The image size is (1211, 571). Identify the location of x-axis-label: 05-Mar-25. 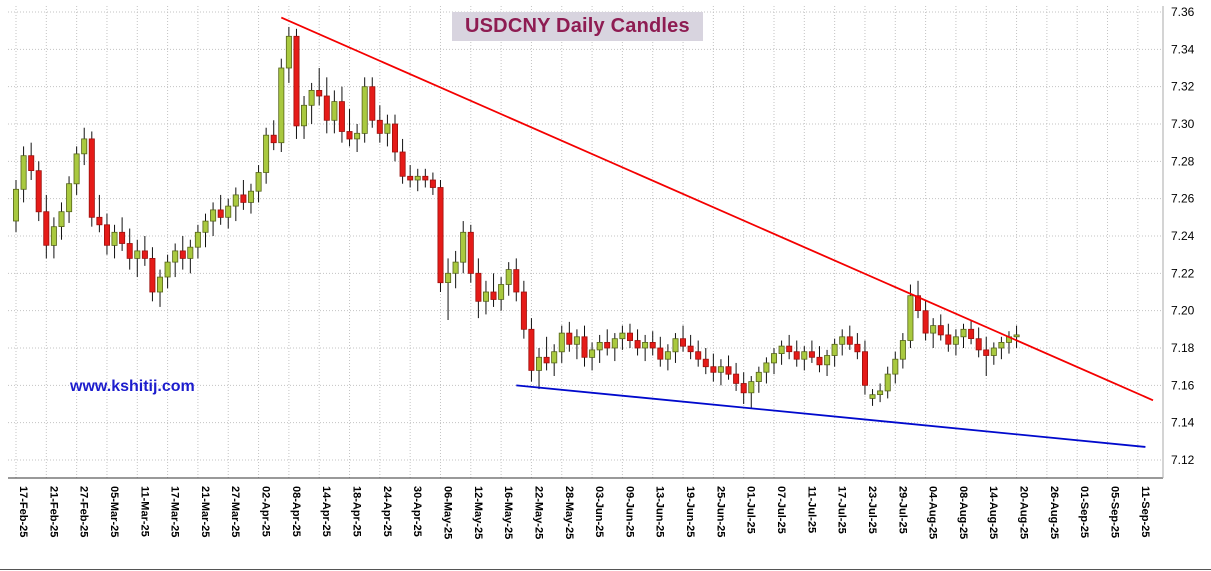
(114, 511).